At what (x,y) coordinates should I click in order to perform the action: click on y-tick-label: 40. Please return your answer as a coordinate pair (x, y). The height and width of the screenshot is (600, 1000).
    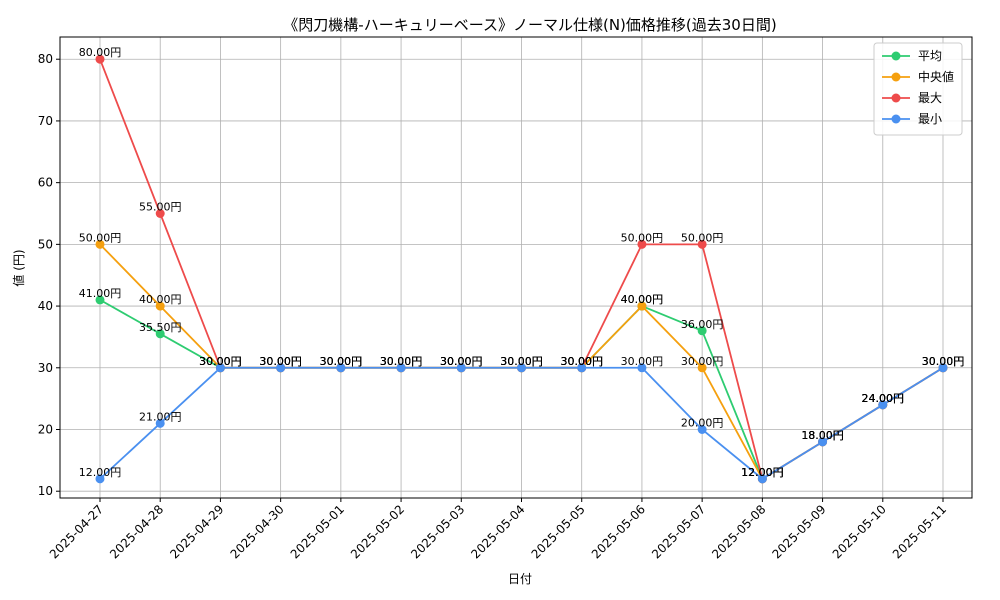
    Looking at the image, I should click on (45, 306).